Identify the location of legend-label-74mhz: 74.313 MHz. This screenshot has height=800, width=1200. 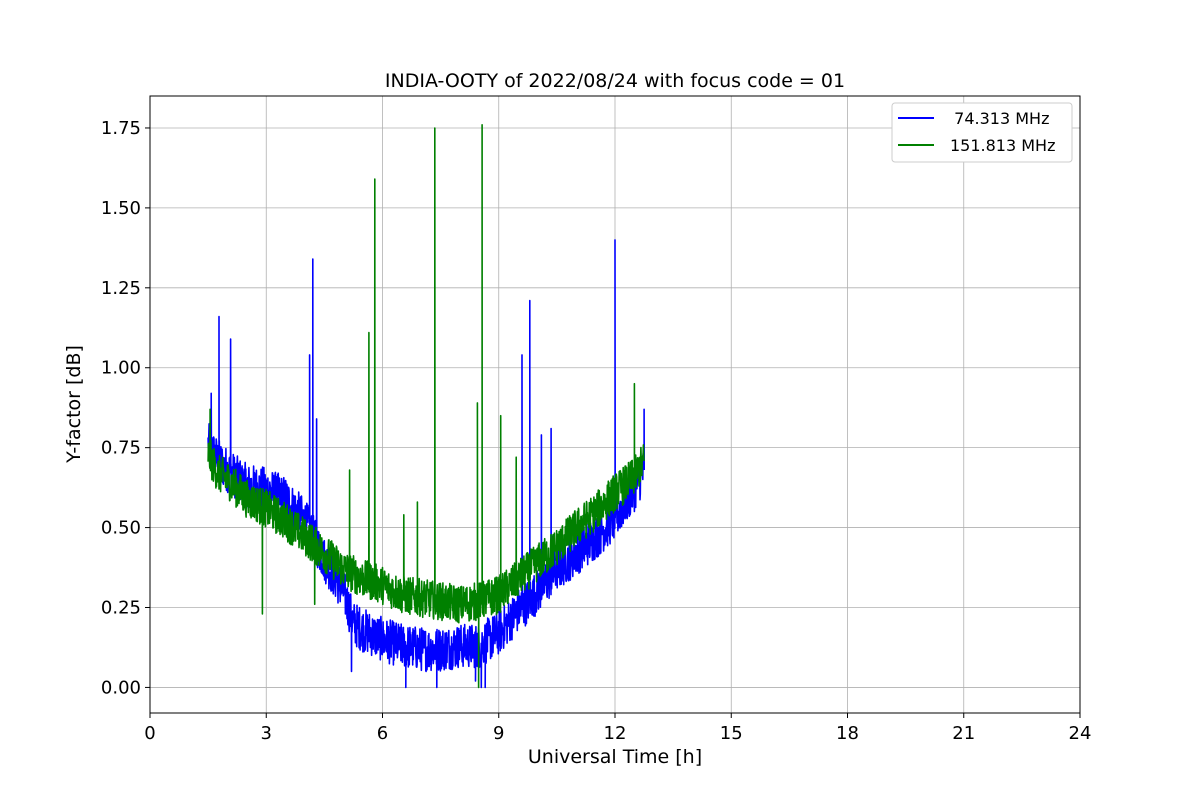
(996, 118).